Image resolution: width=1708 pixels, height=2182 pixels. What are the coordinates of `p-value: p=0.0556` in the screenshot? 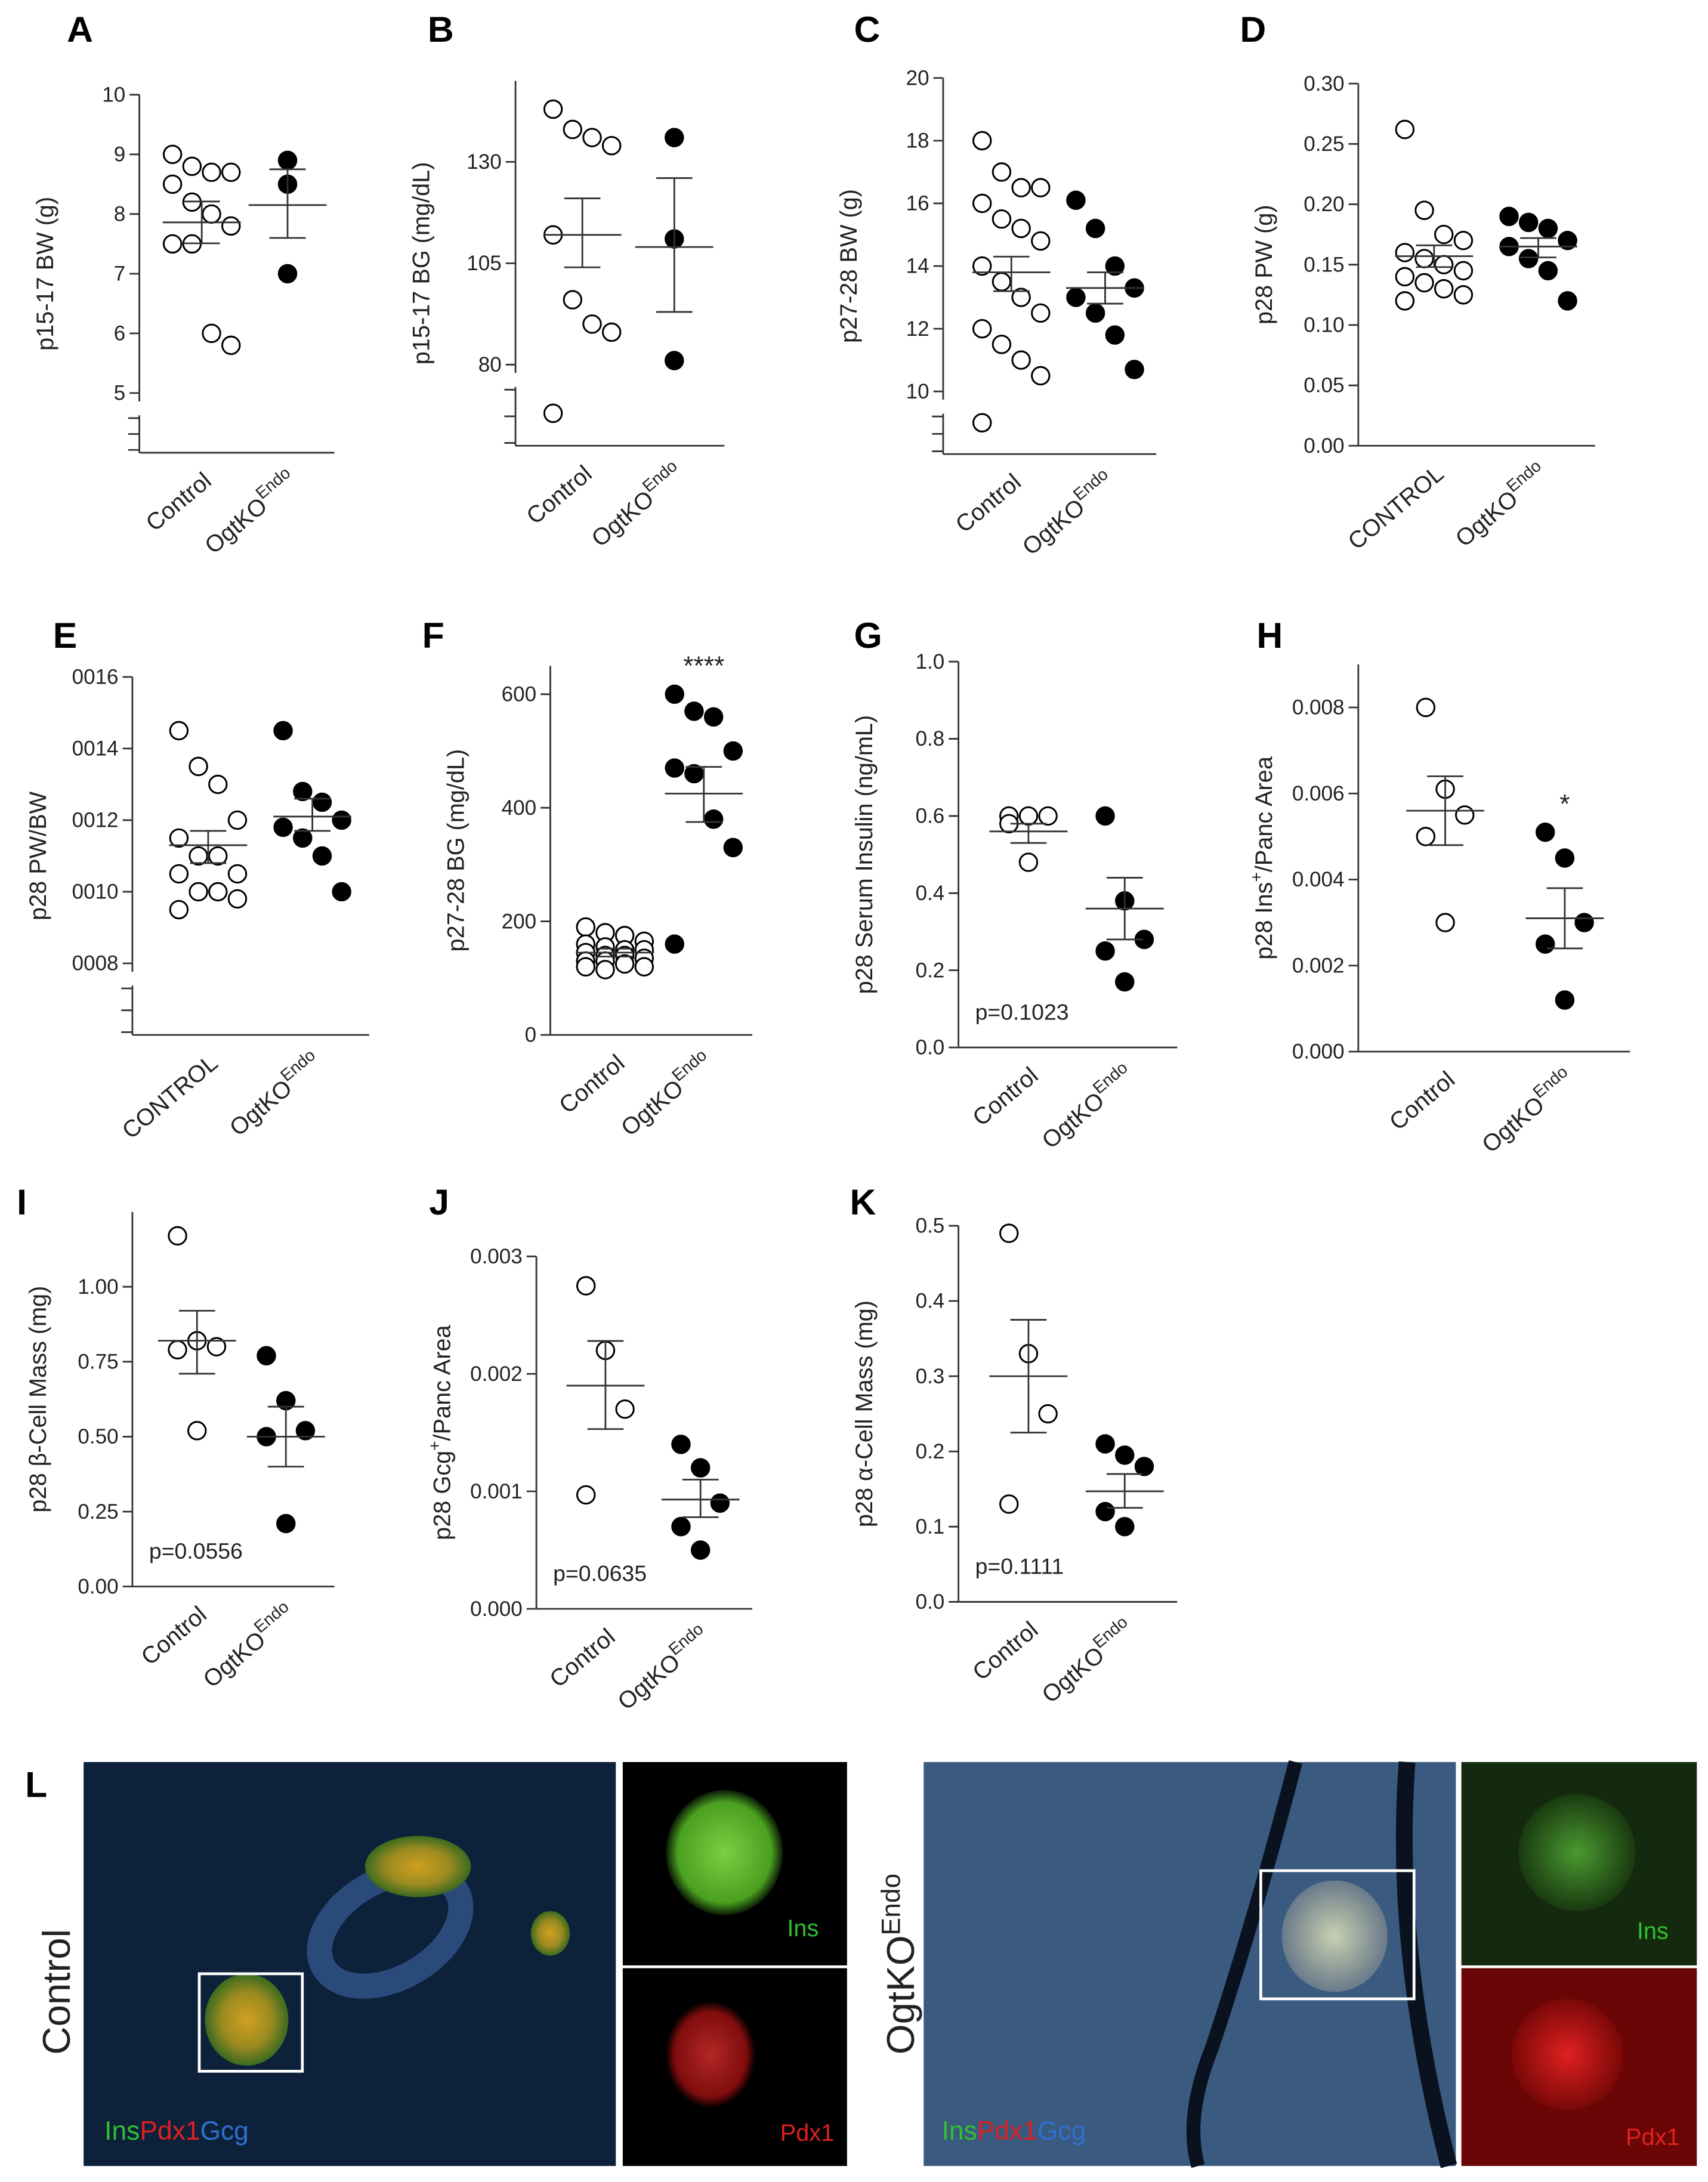 It's located at (196, 1550).